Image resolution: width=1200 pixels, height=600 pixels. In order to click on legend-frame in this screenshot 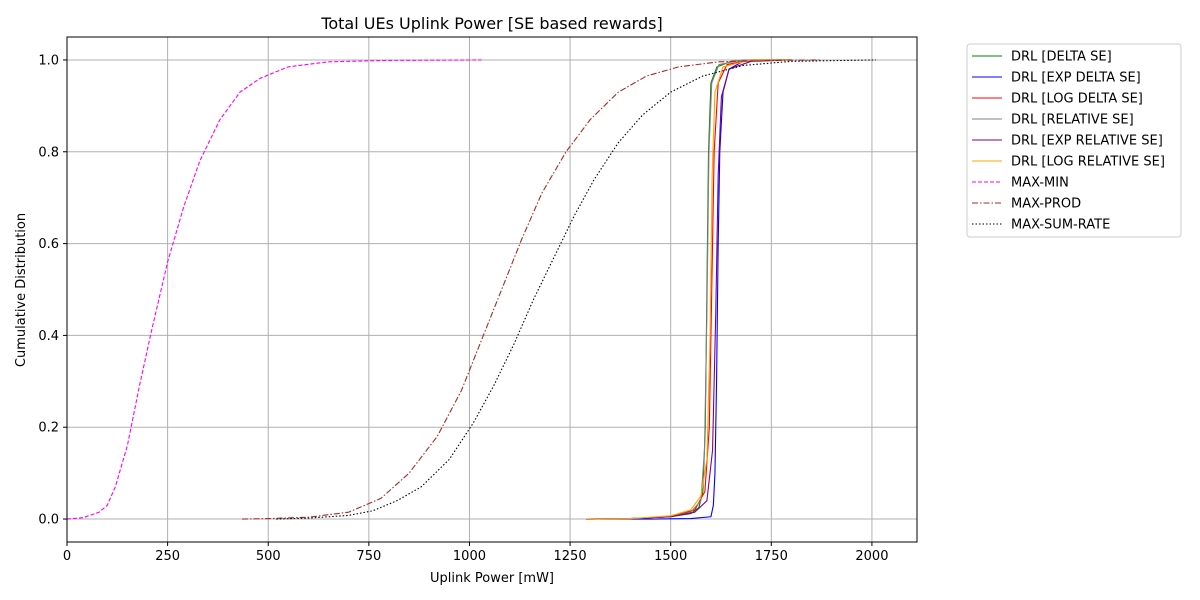, I will do `click(1074, 140)`.